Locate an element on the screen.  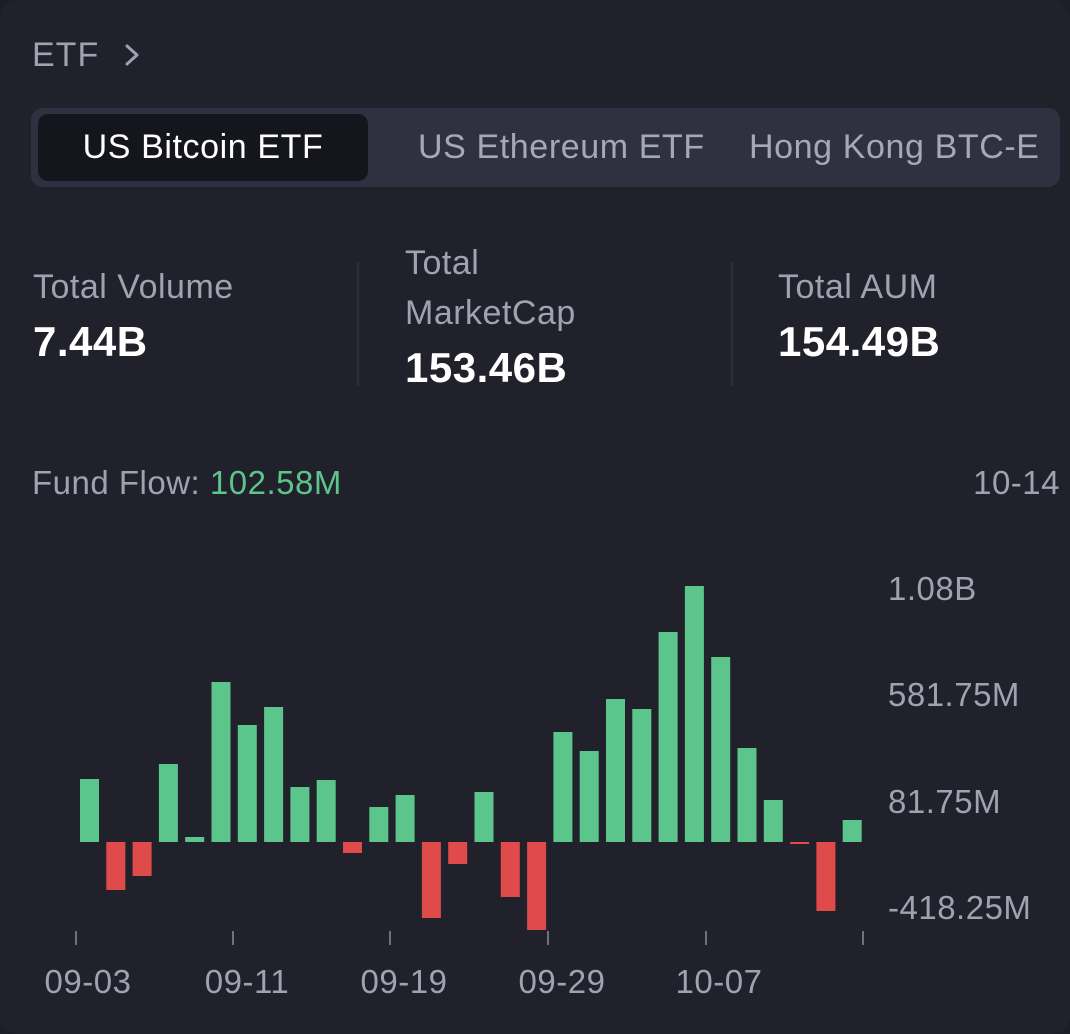
stat-label: Total Volume is located at coordinates (133, 287).